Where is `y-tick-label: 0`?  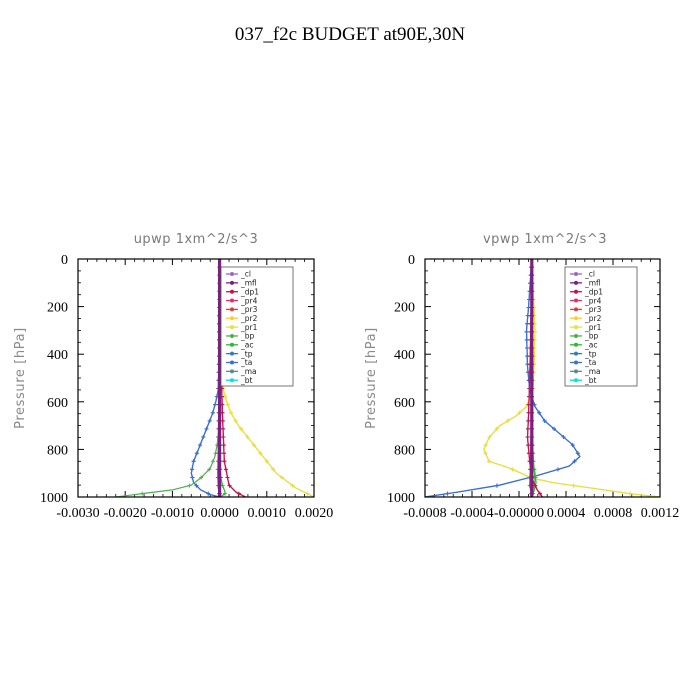
y-tick-label: 0 is located at coordinates (64, 260).